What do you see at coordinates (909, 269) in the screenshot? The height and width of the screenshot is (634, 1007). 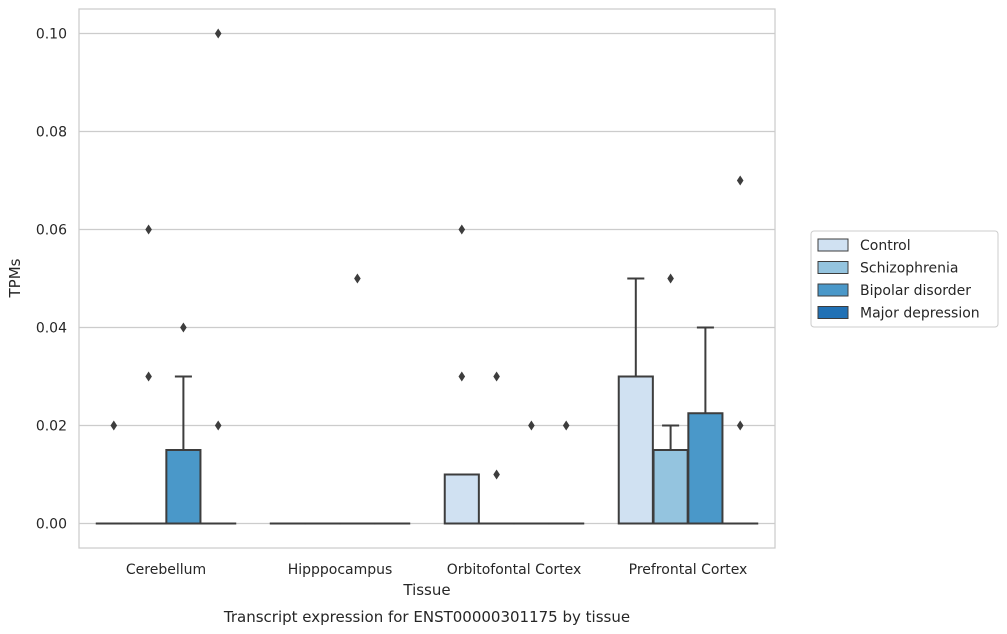 I see `legend-label: Schizophrenia` at bounding box center [909, 269].